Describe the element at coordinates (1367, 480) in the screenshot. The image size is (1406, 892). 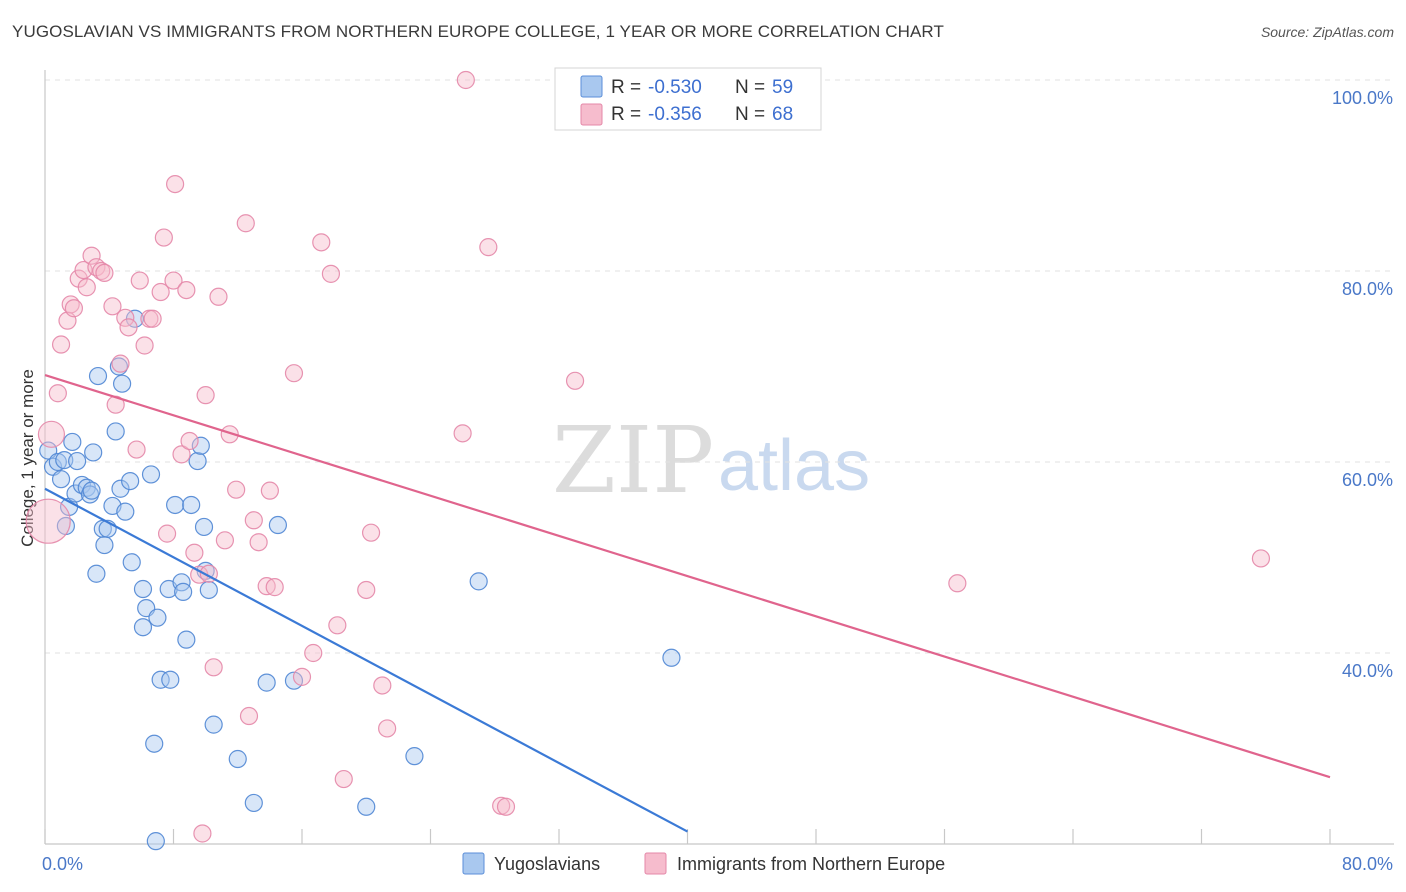
I see `y-tick-label-60: 60.0%` at that location.